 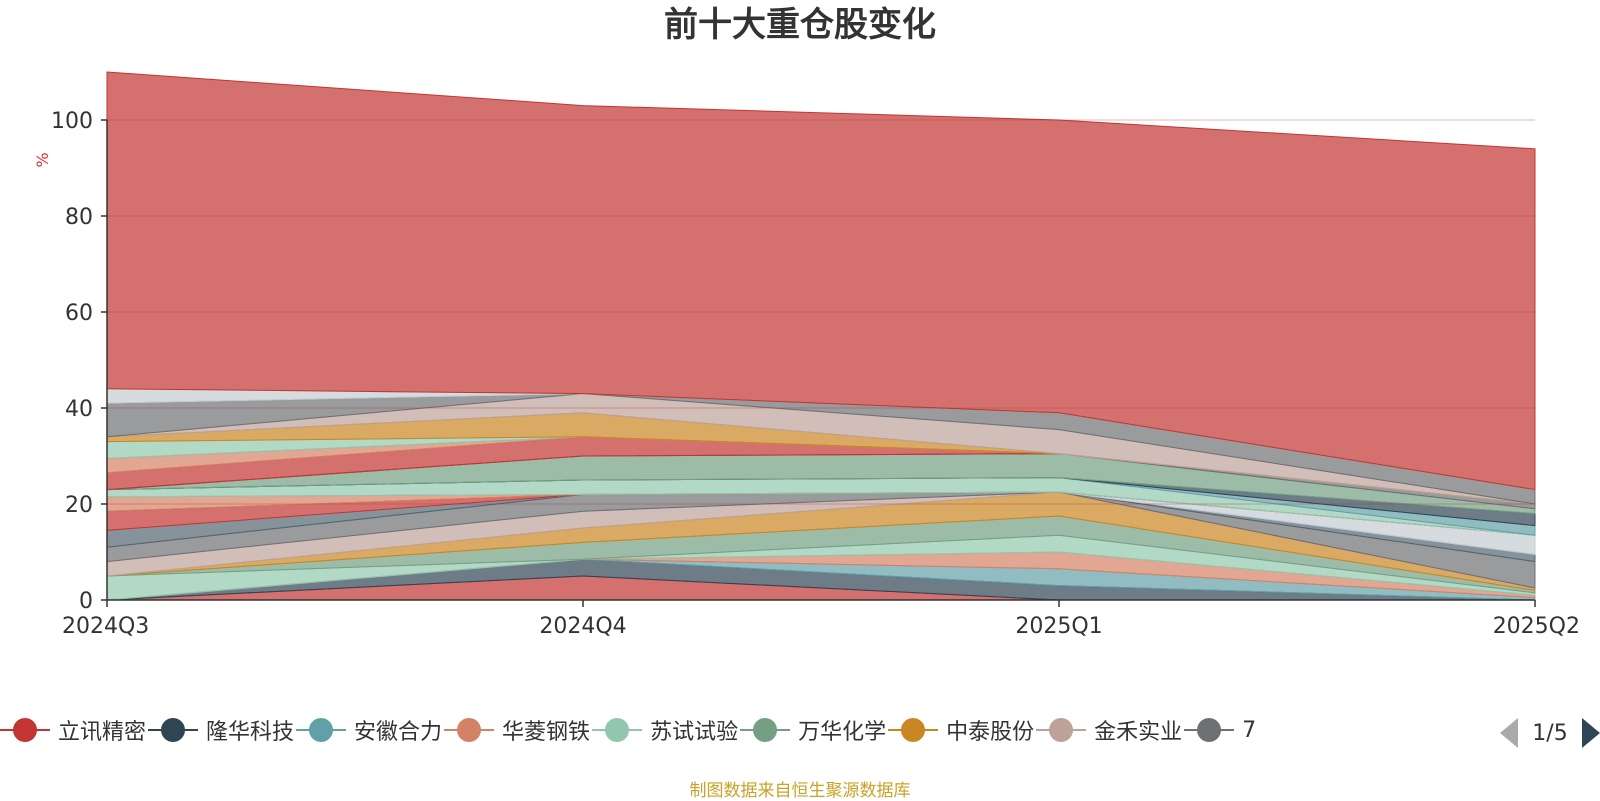 I want to click on chart-title: 前十大重仓股变化, so click(x=800, y=25).